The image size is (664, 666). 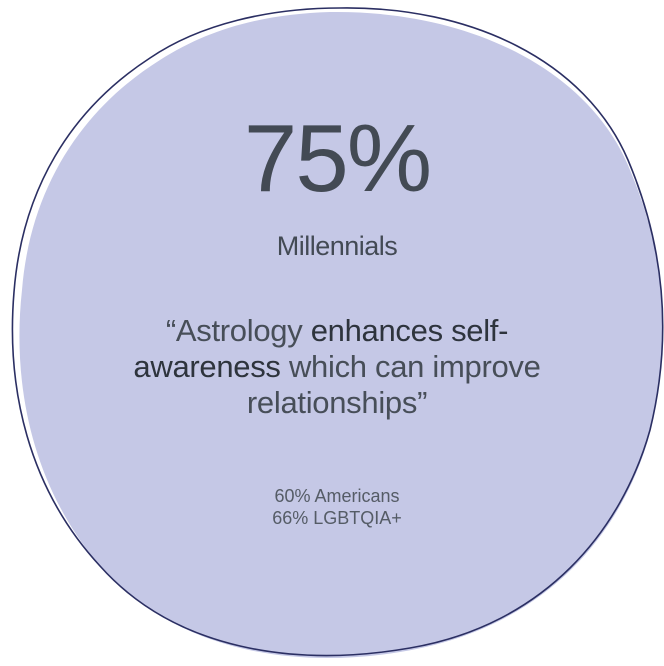 What do you see at coordinates (409, 330) in the screenshot?
I see `quote-emphasis-1: enhances self-` at bounding box center [409, 330].